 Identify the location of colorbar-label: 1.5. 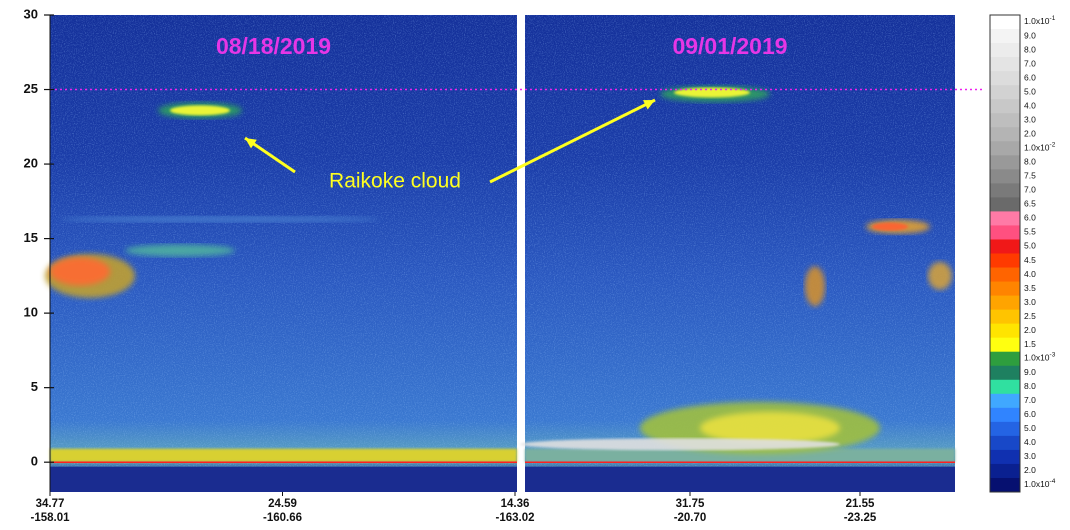
(1030, 344).